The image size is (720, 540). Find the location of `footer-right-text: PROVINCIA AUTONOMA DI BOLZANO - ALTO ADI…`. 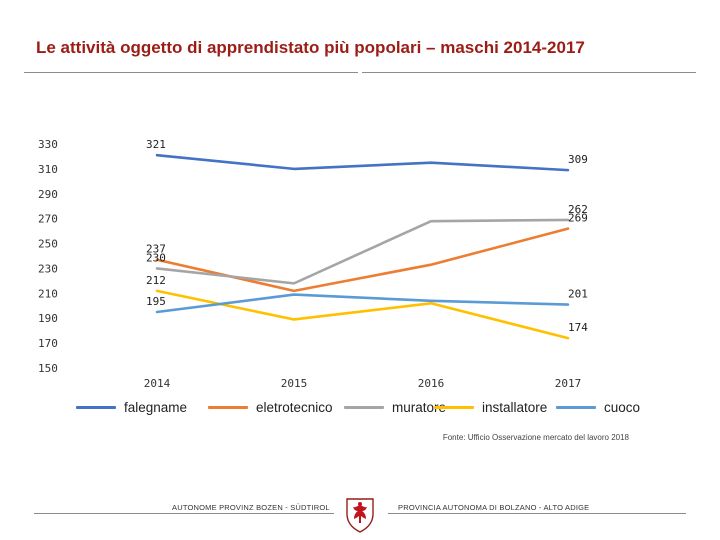

footer-right-text: PROVINCIA AUTONOMA DI BOLZANO - ALTO ADI… is located at coordinates (494, 507).